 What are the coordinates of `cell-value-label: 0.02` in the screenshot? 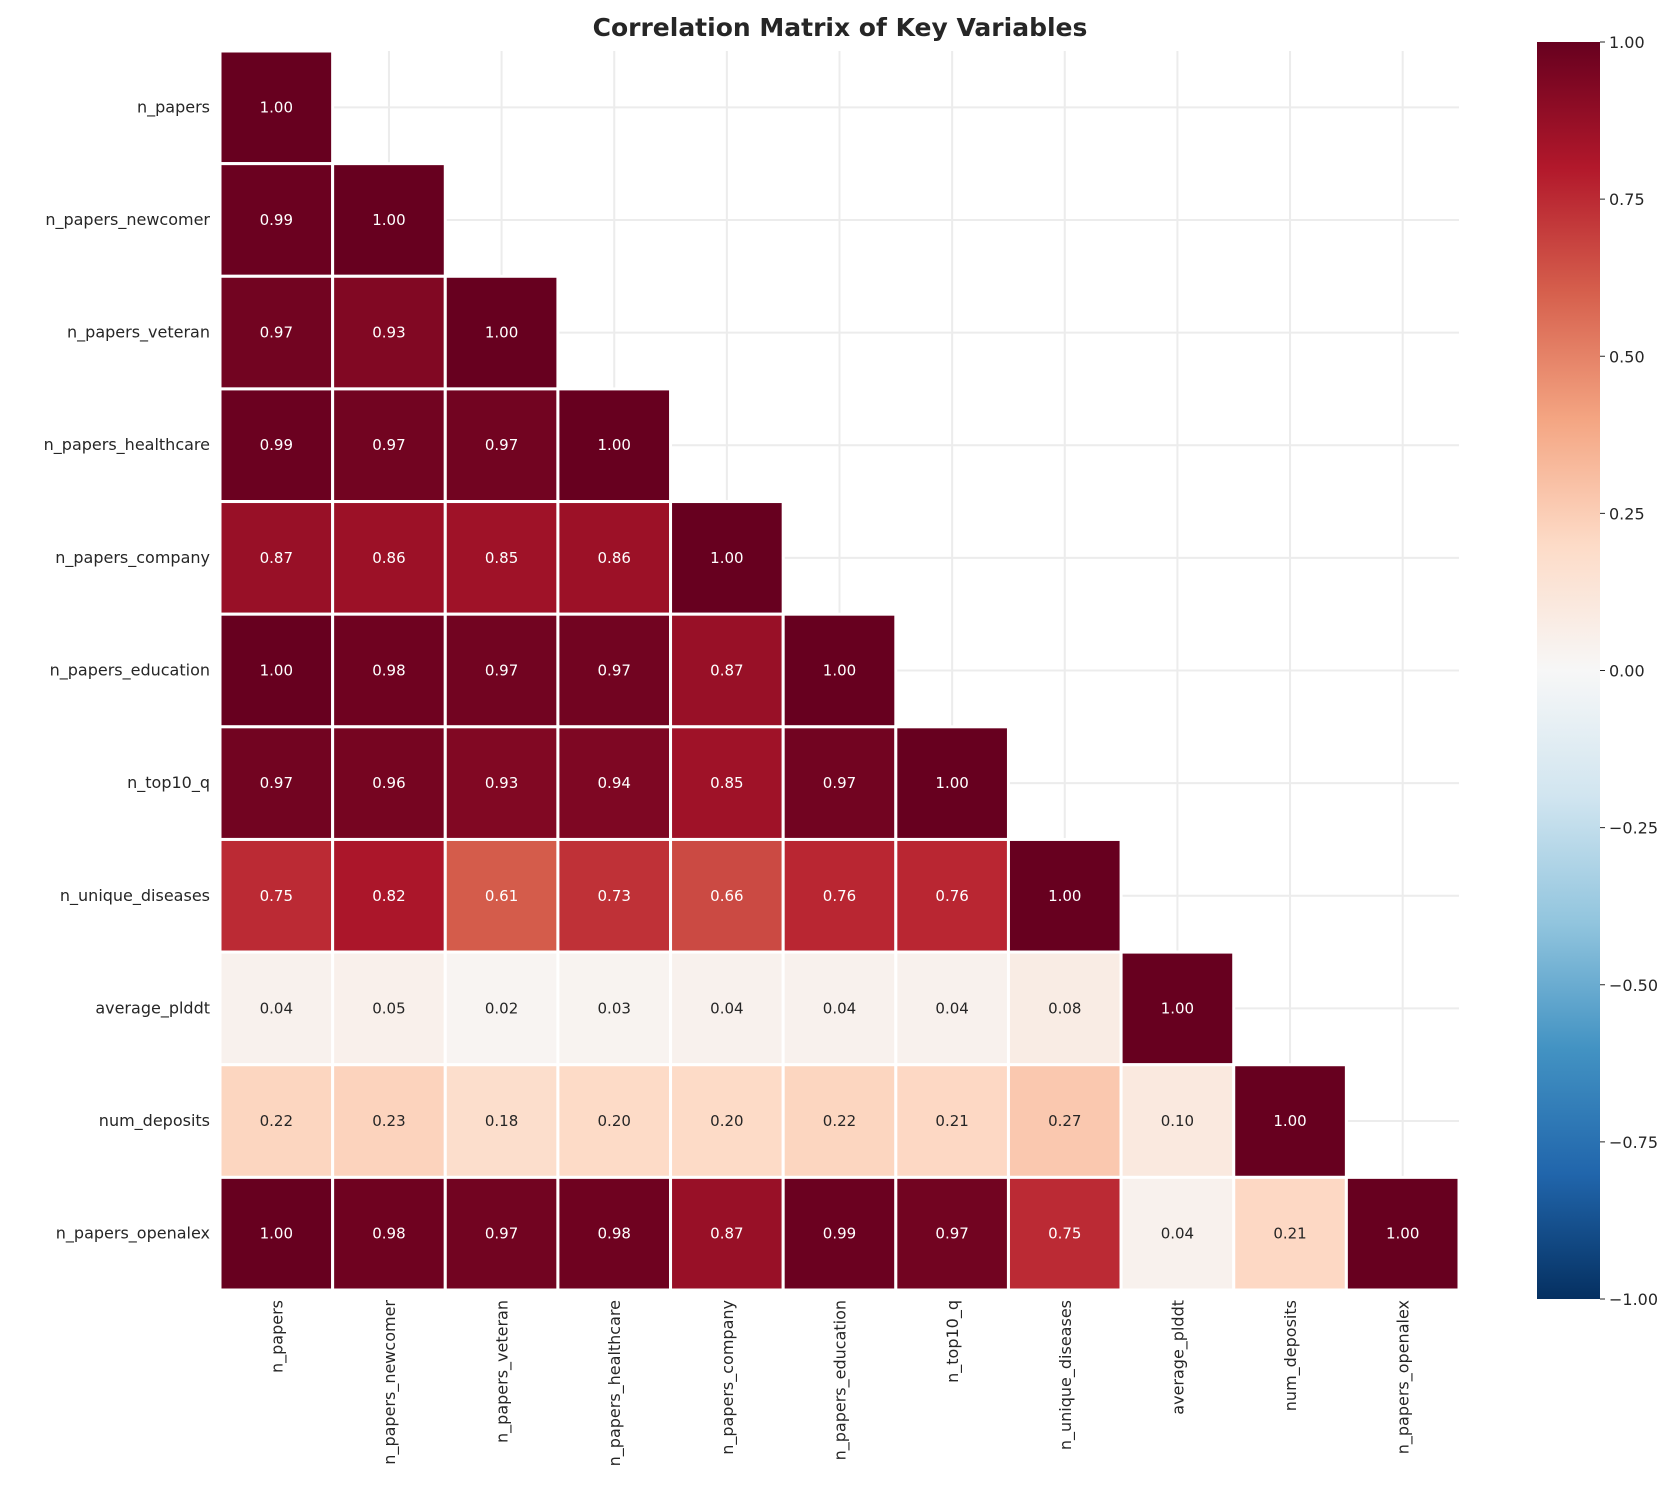 It's located at (501, 1008).